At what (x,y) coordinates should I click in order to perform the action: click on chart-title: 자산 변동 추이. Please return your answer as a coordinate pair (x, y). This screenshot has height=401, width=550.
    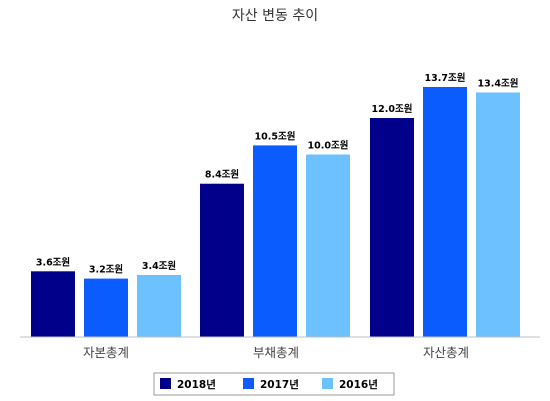
    Looking at the image, I should click on (275, 16).